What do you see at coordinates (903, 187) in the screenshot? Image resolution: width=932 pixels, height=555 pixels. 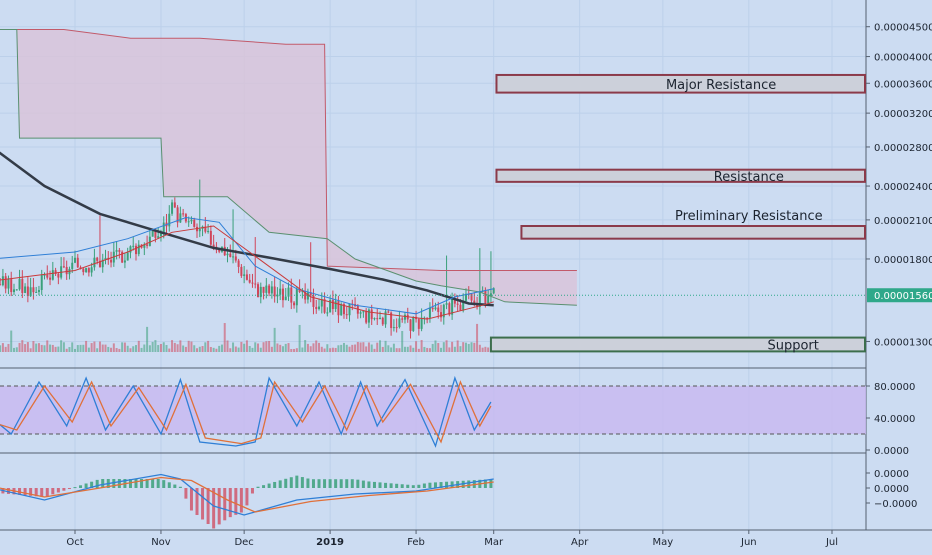 I see `price-axis-label: 0.00002400` at bounding box center [903, 187].